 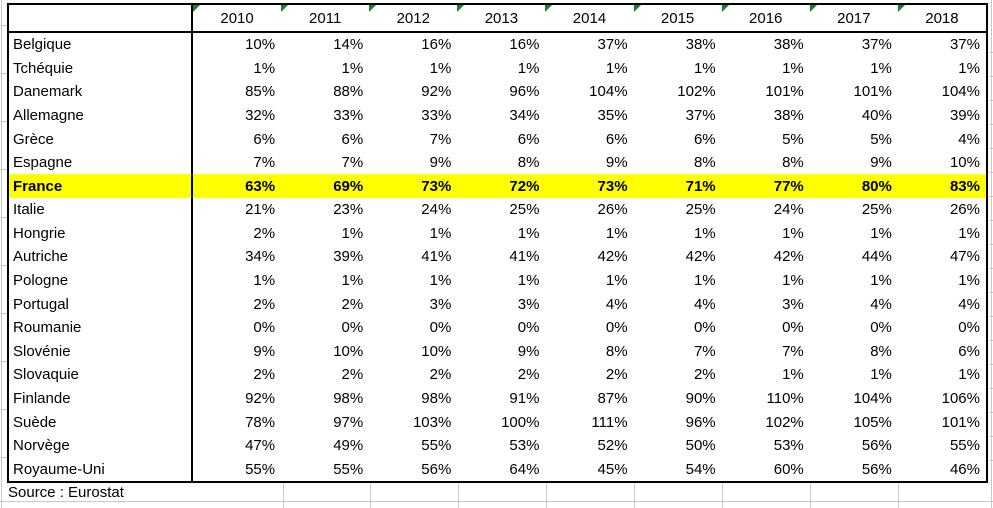 I want to click on value-cell: 80%, so click(x=876, y=186).